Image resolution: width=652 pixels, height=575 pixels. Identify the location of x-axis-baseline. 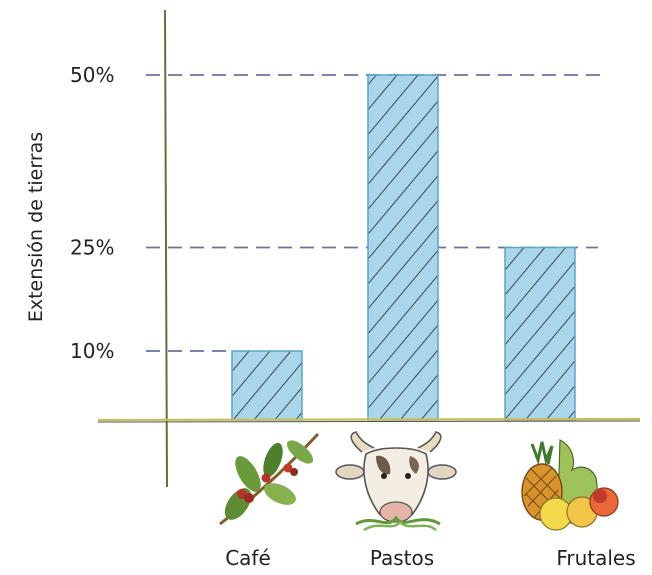
(369, 419).